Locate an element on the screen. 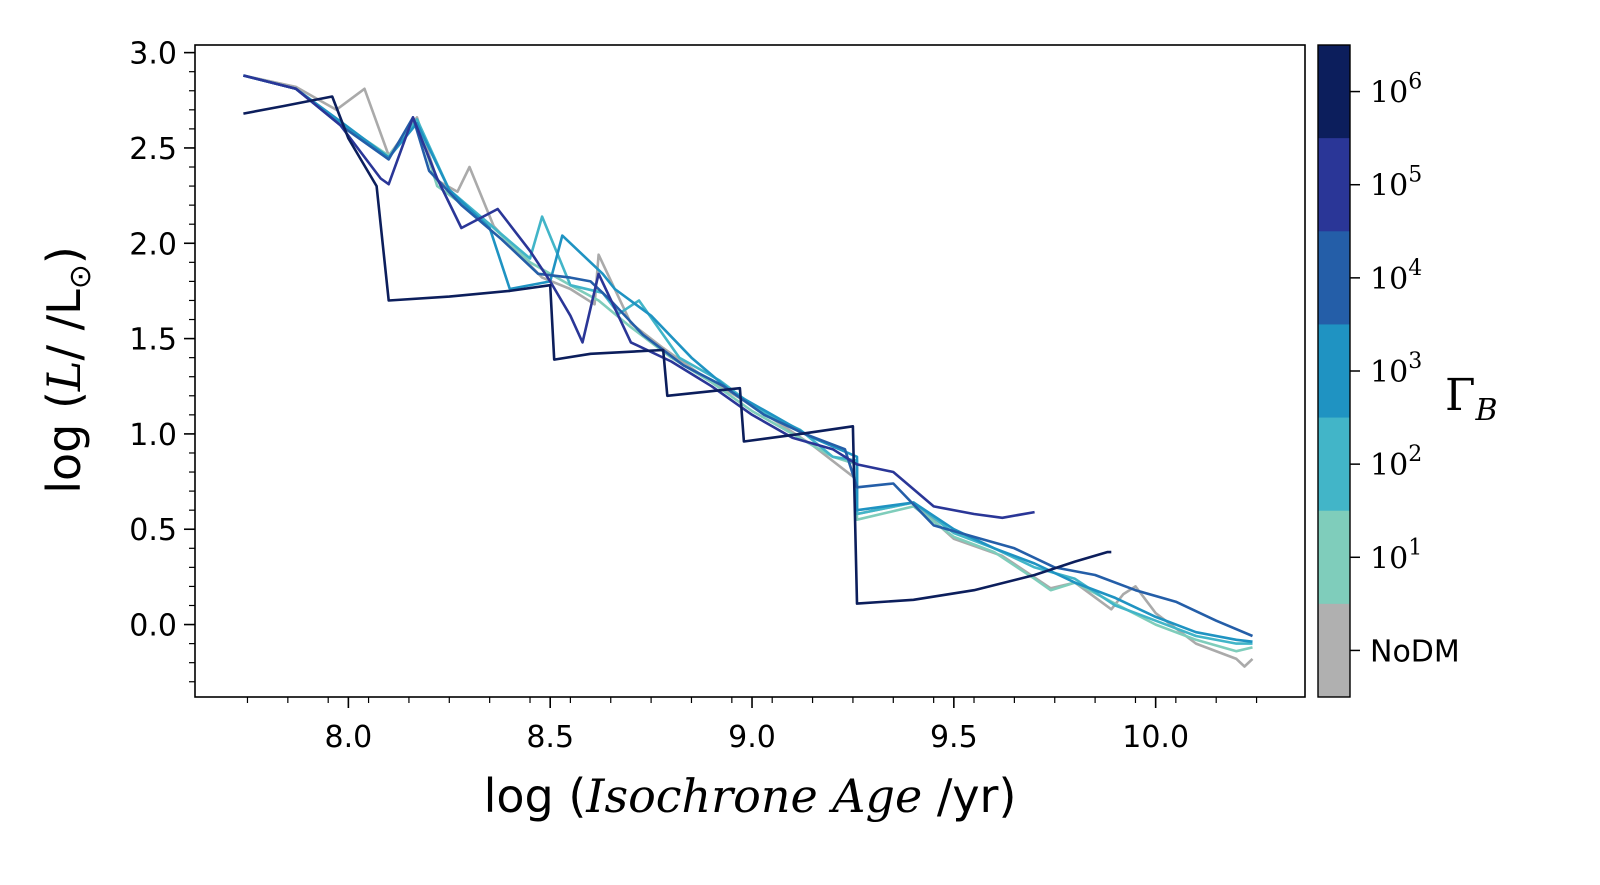 Image resolution: width=1600 pixels, height=885 pixels. colorbar-title-symbol: Γ is located at coordinates (1460, 395).